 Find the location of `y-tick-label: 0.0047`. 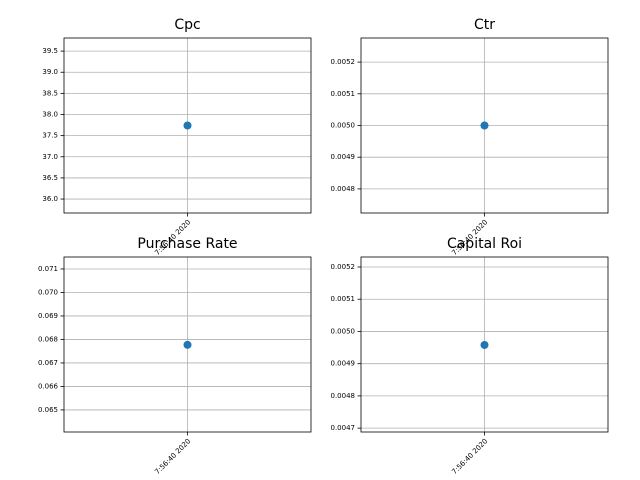

y-tick-label: 0.0047 is located at coordinates (343, 428).